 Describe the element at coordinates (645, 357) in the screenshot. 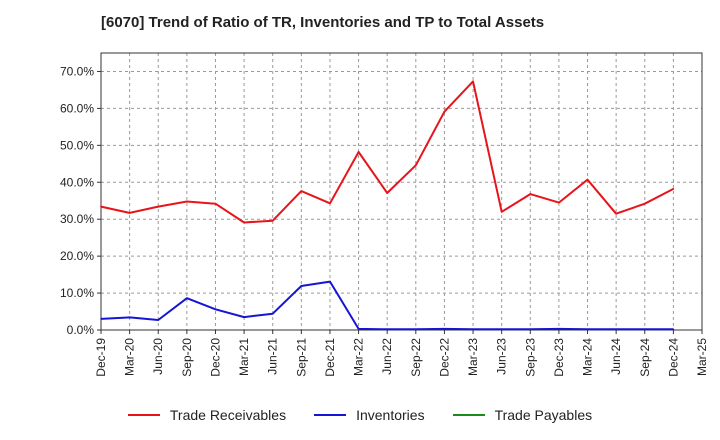

I see `x-tick-label: Sep-24` at that location.